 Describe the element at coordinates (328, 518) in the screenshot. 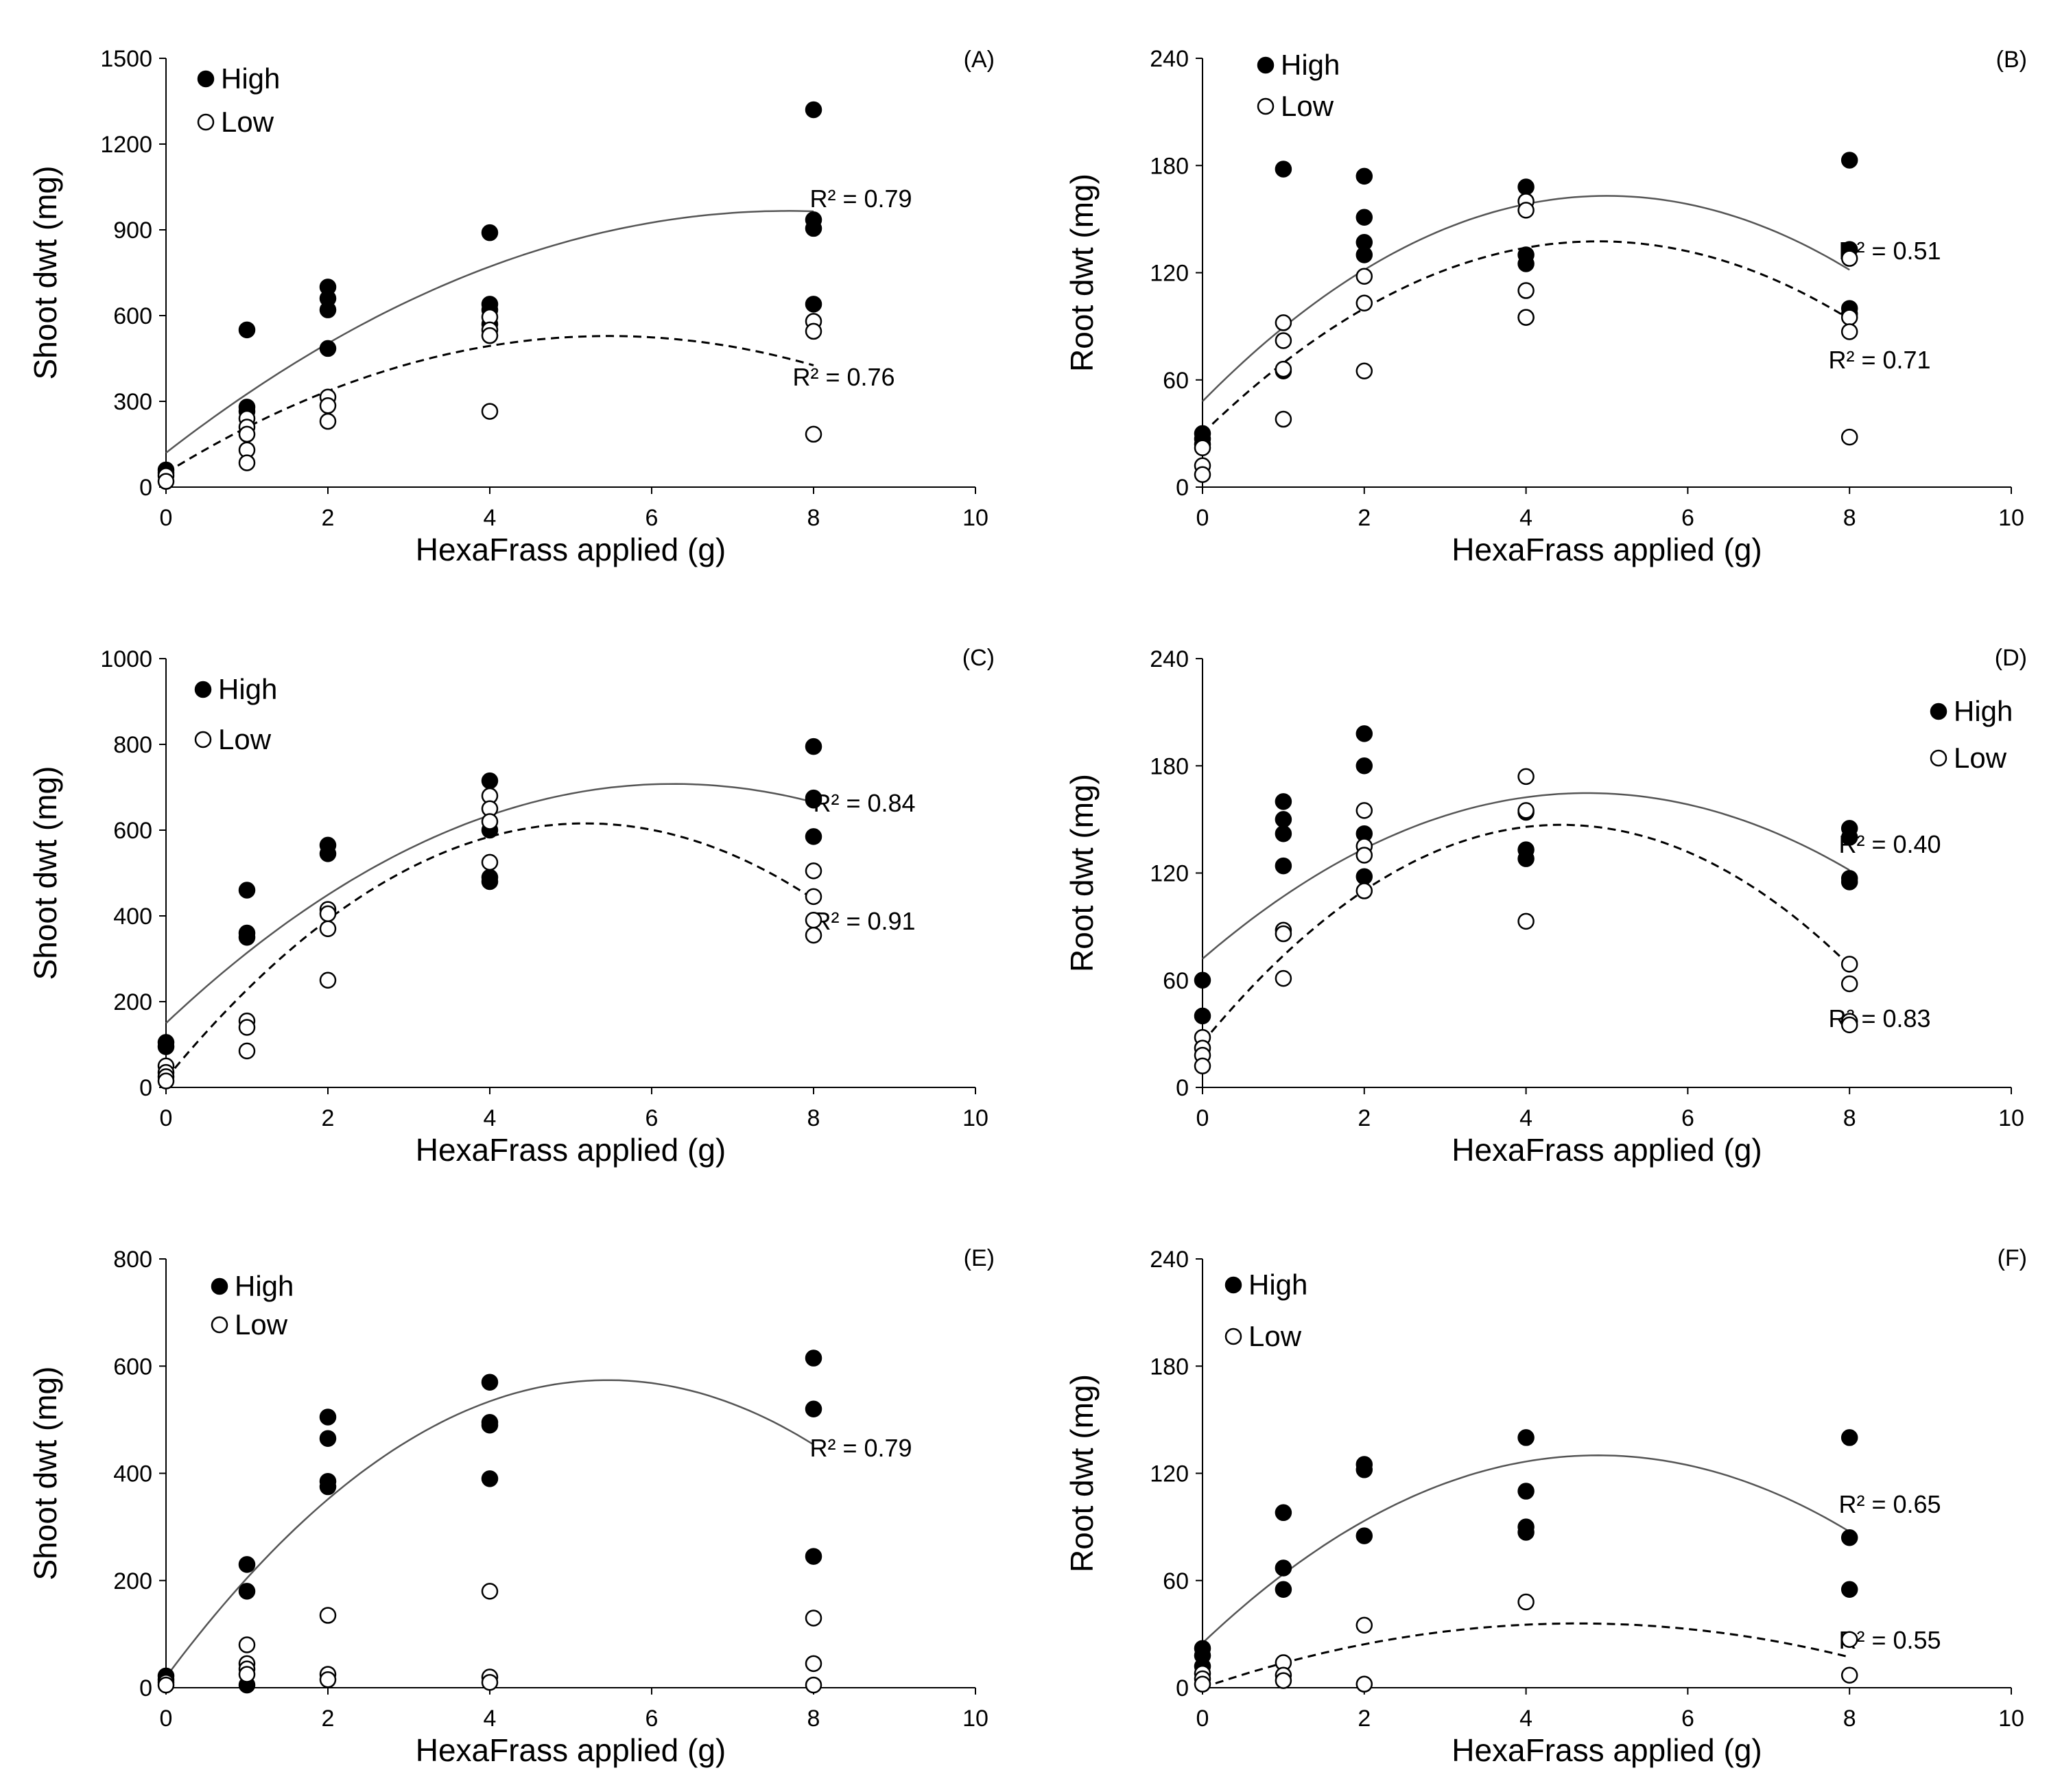

I see `x-tick-label: 2` at that location.